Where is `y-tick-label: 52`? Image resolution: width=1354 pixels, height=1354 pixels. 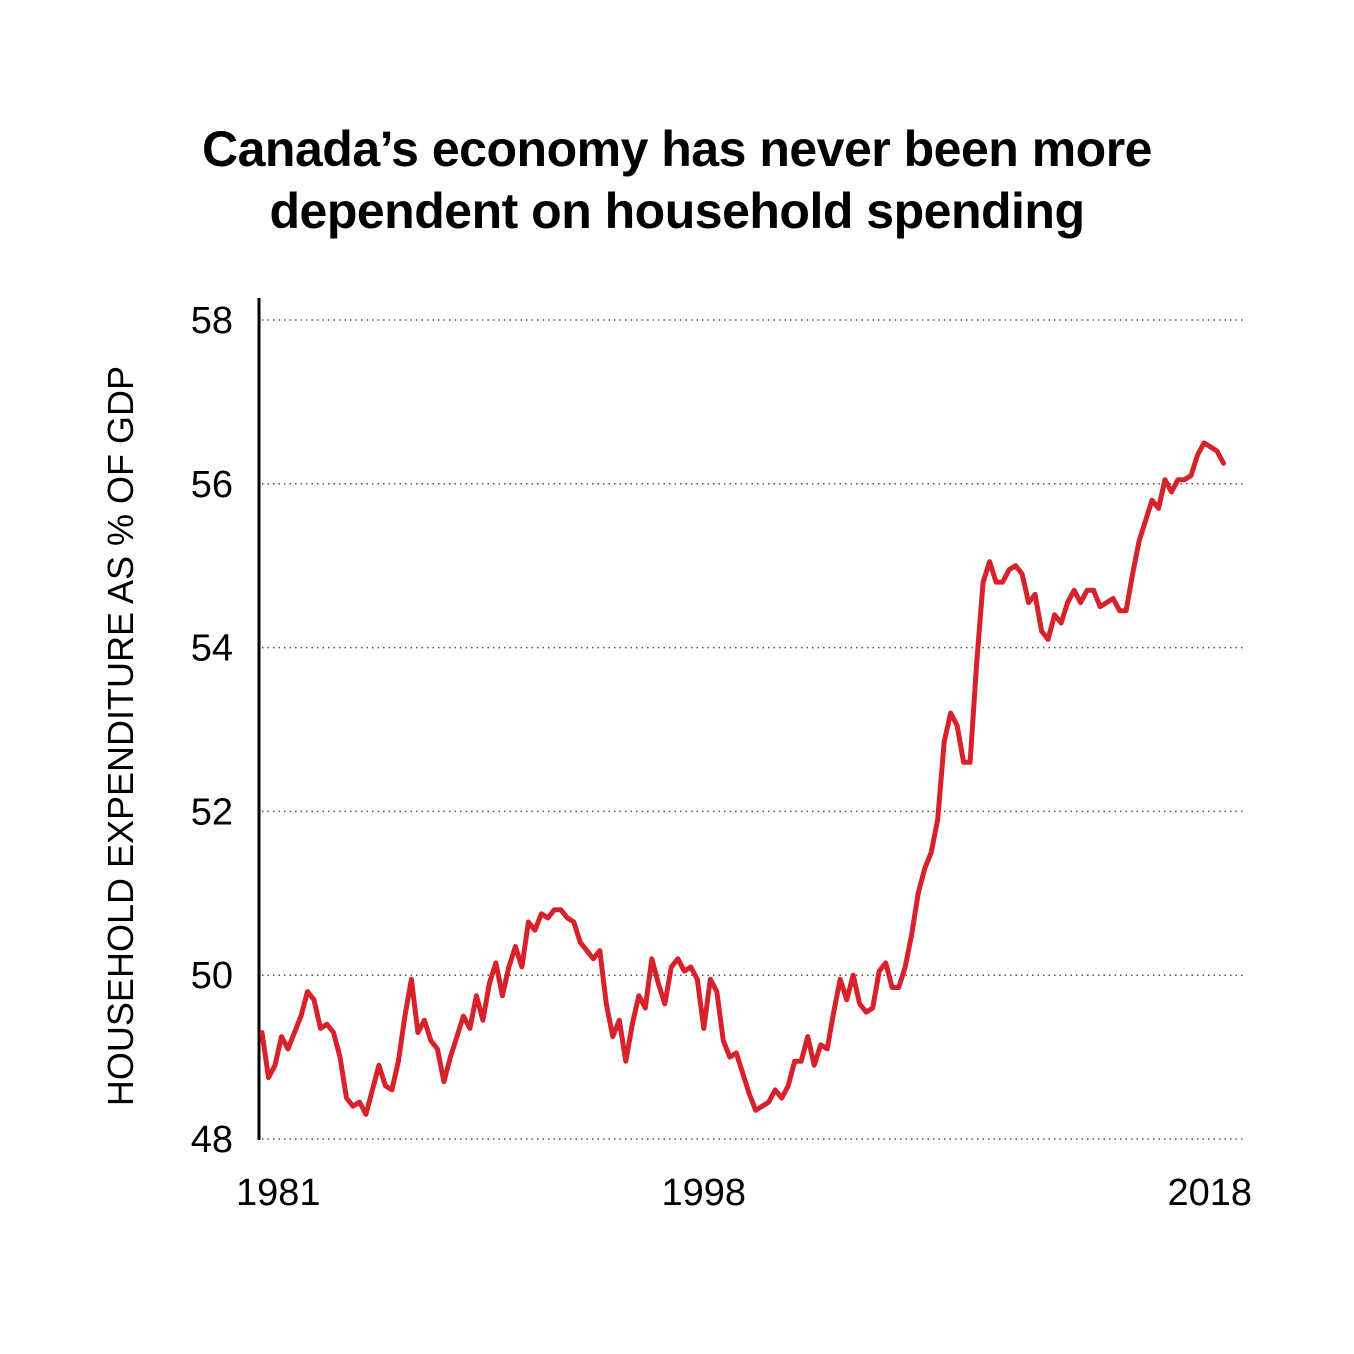
y-tick-label: 52 is located at coordinates (212, 812).